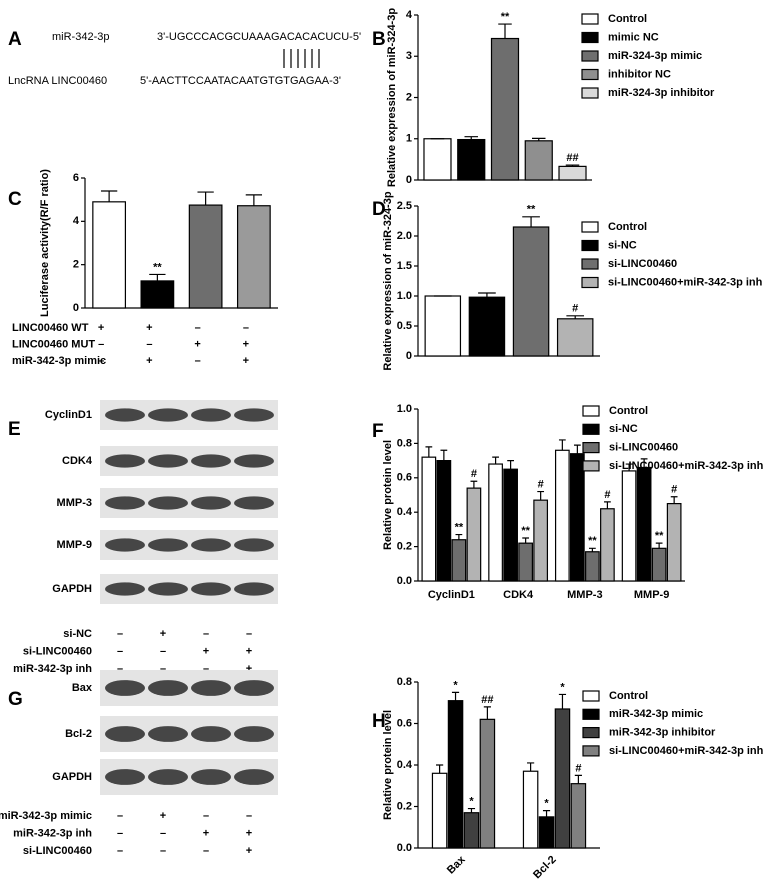 This screenshot has height=888, width=782. I want to click on condition-label: si-LINC00460, so click(57, 851).